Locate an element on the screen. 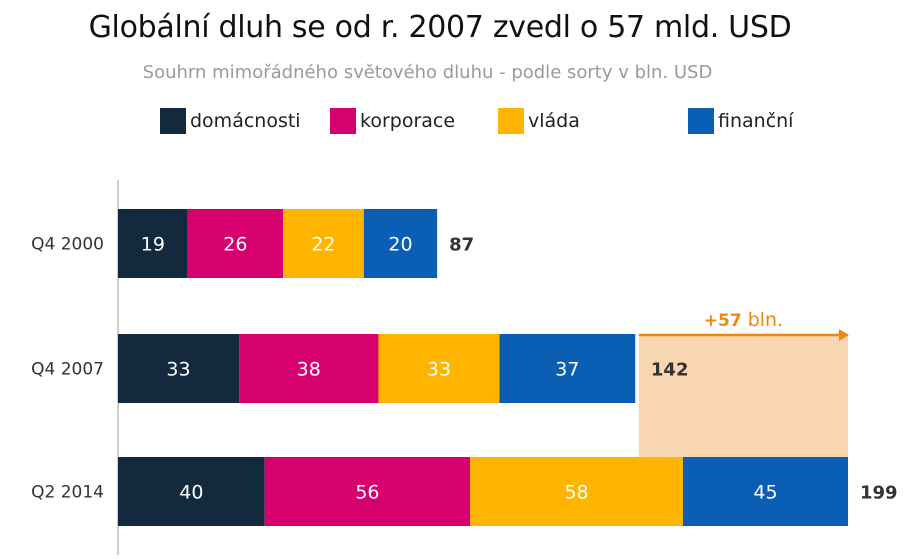 The width and height of the screenshot is (915, 560). legend-item-korporace: korporace is located at coordinates (392, 121).